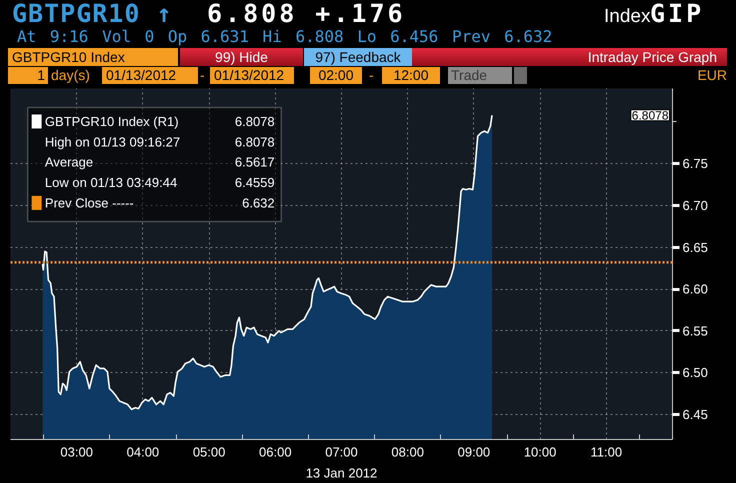 The image size is (736, 483). What do you see at coordinates (111, 182) in the screenshot?
I see `annotation: Low on 01/13 03:49:44` at bounding box center [111, 182].